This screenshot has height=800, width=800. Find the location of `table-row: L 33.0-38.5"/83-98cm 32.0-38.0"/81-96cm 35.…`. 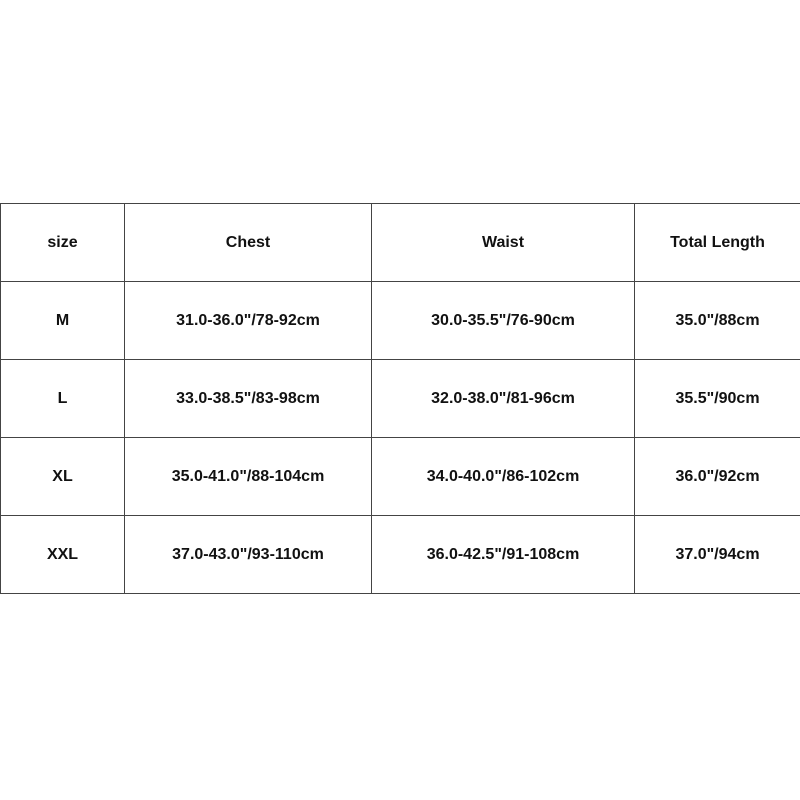

table-row: L 33.0-38.5"/83-98cm 32.0-38.0"/81-96cm 35.… is located at coordinates (400, 398).